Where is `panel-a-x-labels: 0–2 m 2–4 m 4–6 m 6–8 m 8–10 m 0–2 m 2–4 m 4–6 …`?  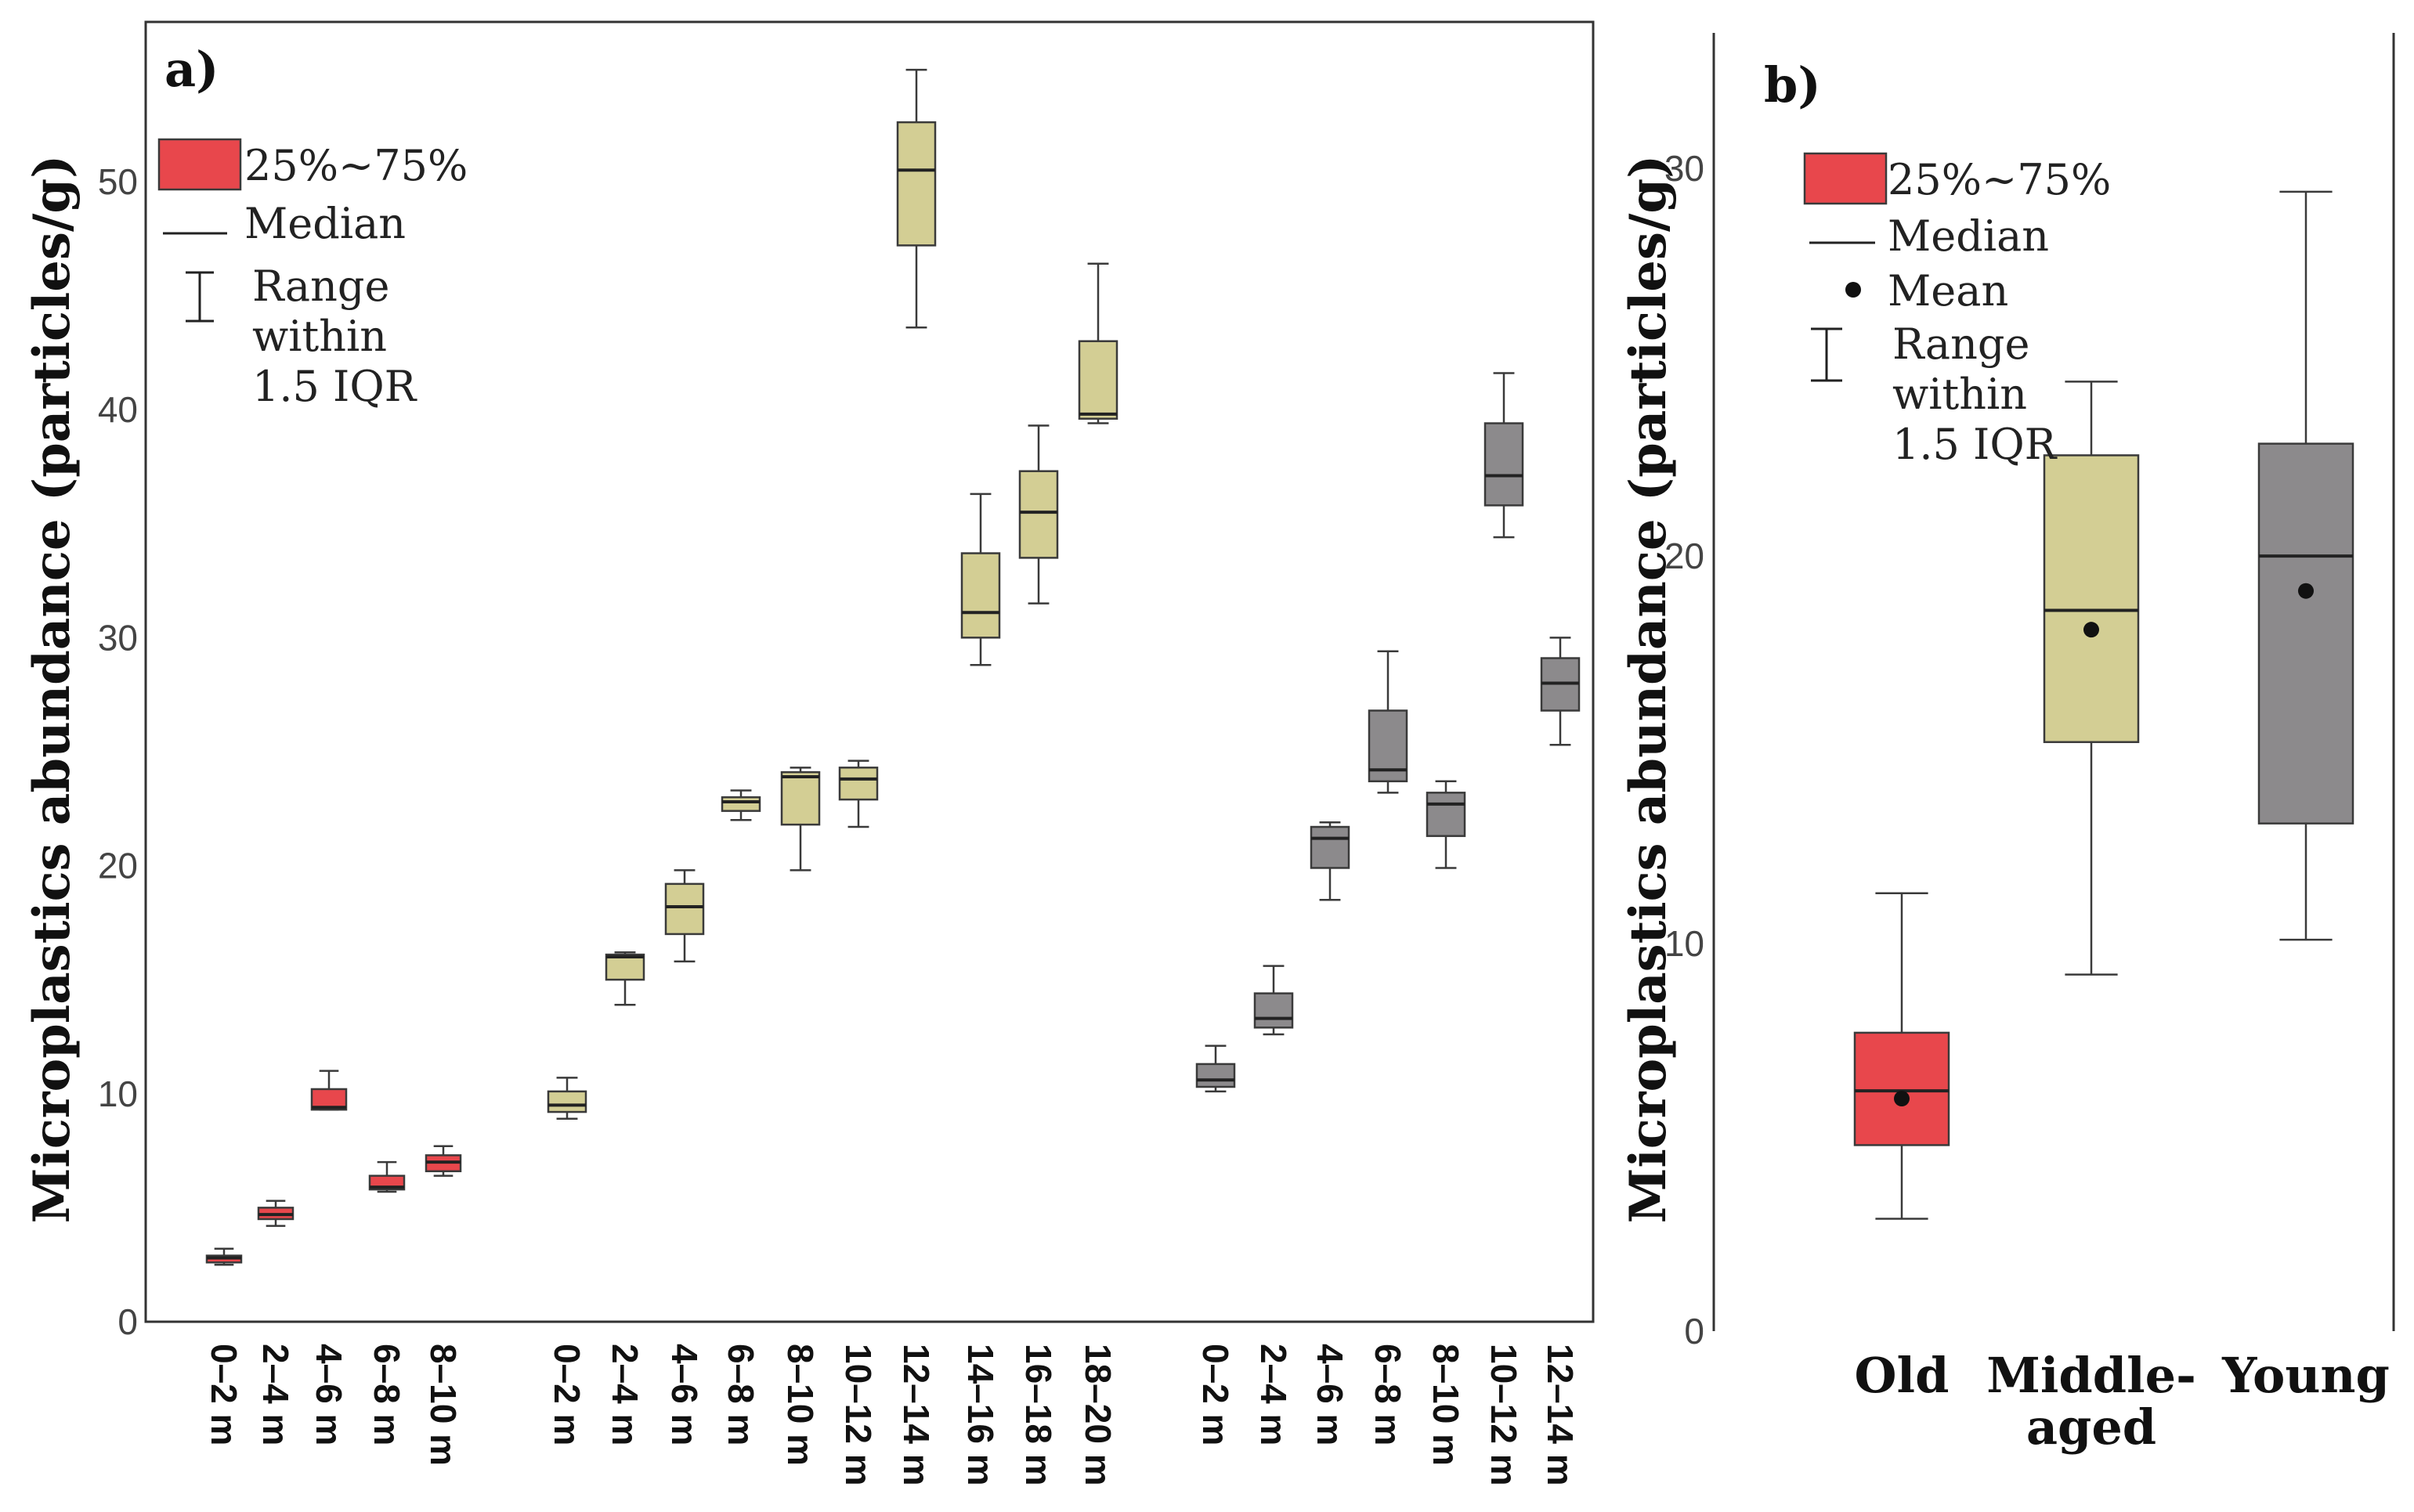
panel-a-x-labels: 0–2 m 2–4 m 4–6 m 6–8 m 8–10 m 0–2 m 2–4 m 4–6 … is located at coordinates (892, 1415).